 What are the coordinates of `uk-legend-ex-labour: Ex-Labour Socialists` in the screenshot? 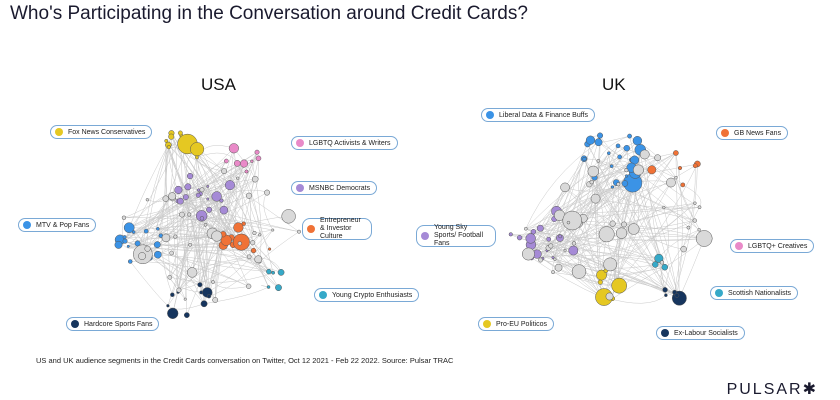 It's located at (700, 333).